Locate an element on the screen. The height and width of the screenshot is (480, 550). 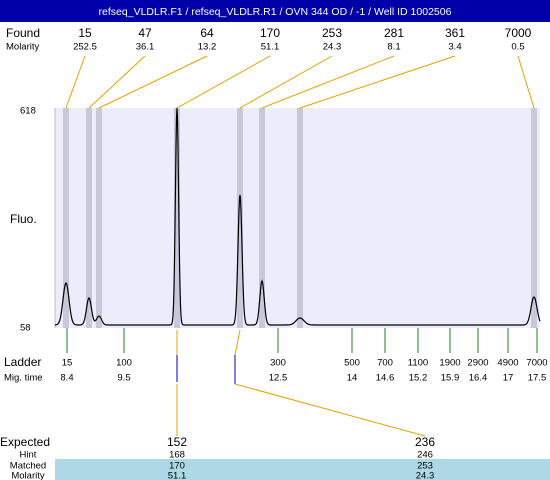
found-size: 361 is located at coordinates (455, 33).